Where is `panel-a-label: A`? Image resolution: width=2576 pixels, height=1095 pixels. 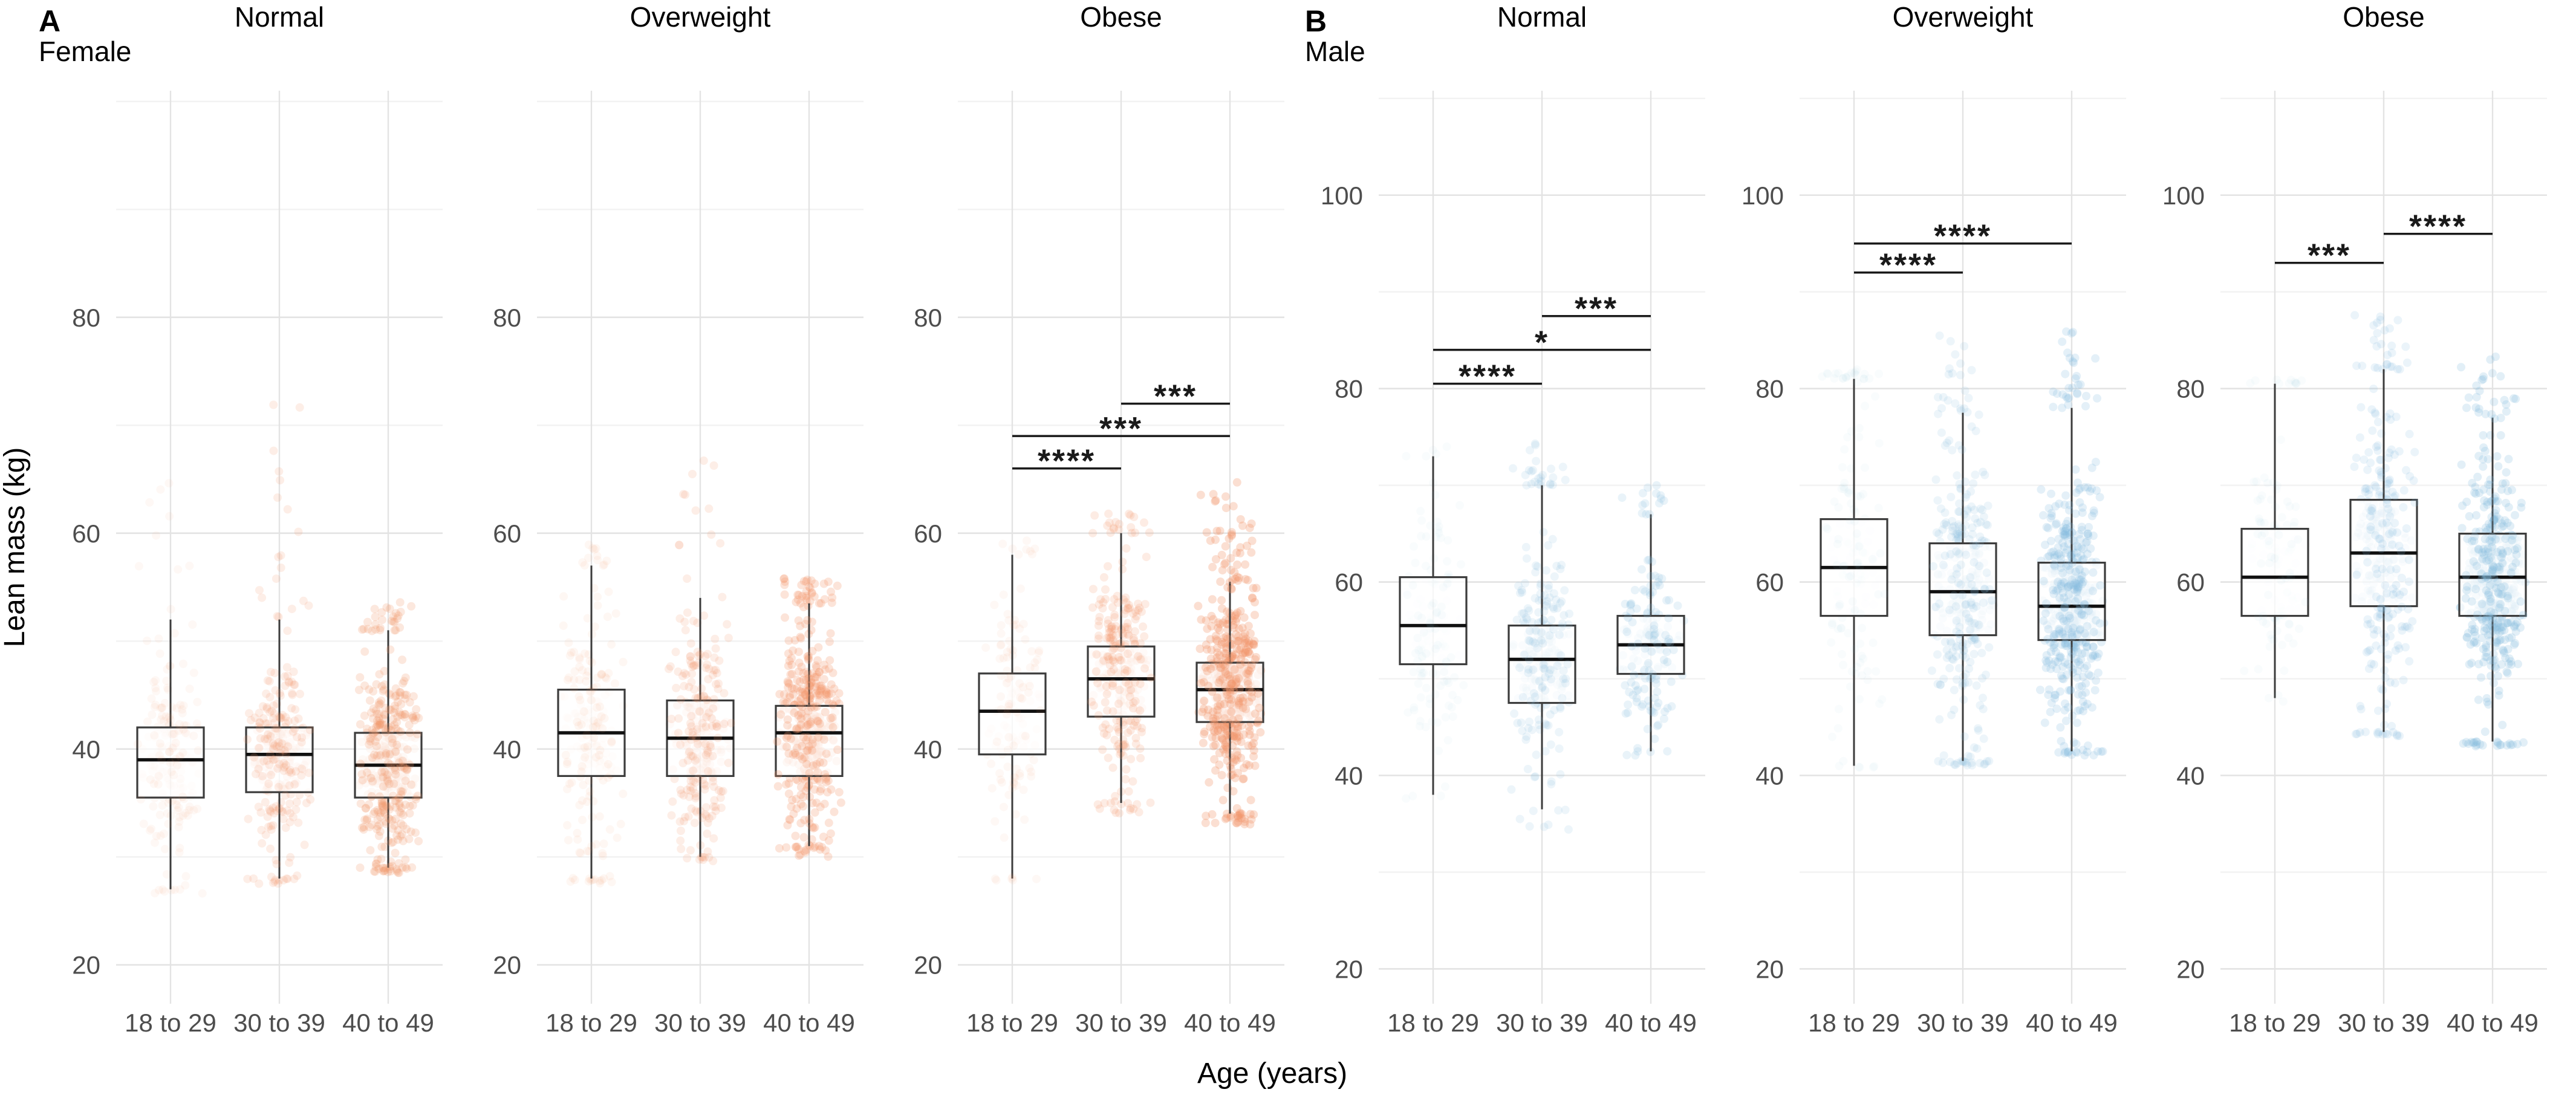 panel-a-label: A is located at coordinates (50, 21).